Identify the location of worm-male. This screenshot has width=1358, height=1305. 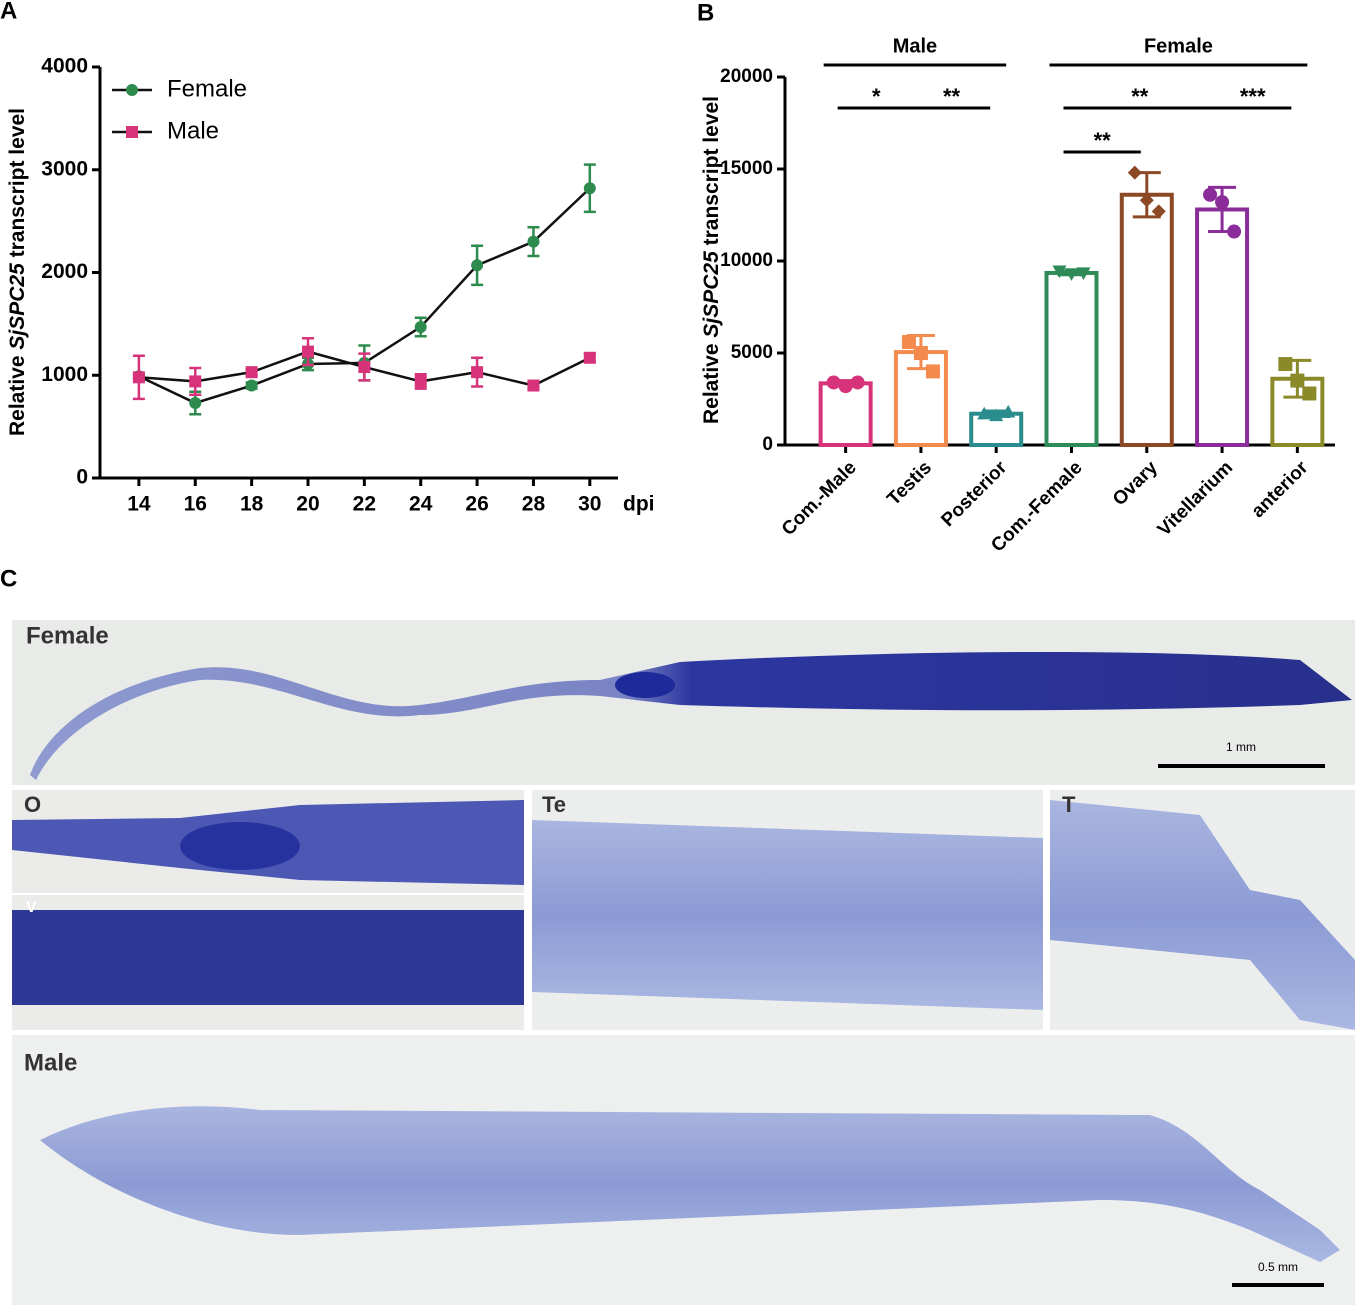
(690, 1184).